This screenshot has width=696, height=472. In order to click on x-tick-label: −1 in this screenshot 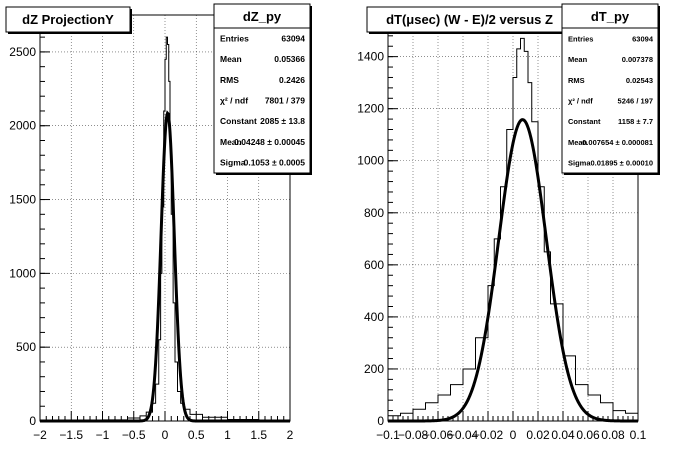, I will do `click(103, 435)`.